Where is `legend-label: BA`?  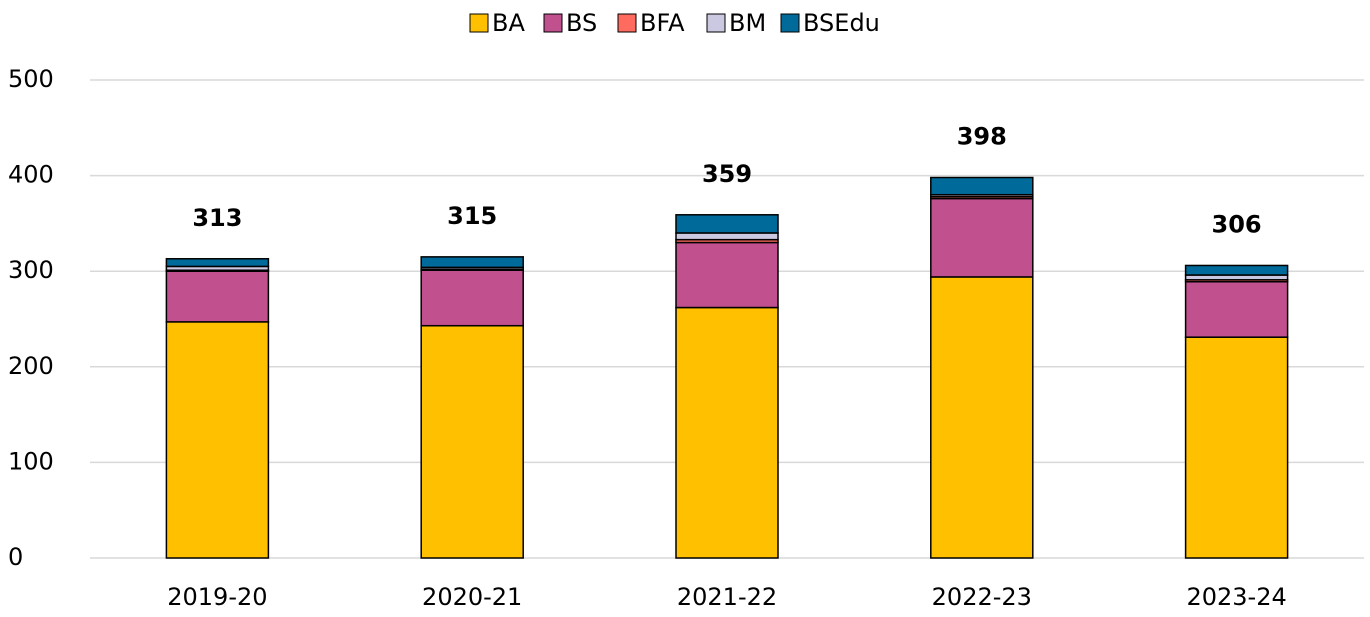
legend-label: BA is located at coordinates (508, 23).